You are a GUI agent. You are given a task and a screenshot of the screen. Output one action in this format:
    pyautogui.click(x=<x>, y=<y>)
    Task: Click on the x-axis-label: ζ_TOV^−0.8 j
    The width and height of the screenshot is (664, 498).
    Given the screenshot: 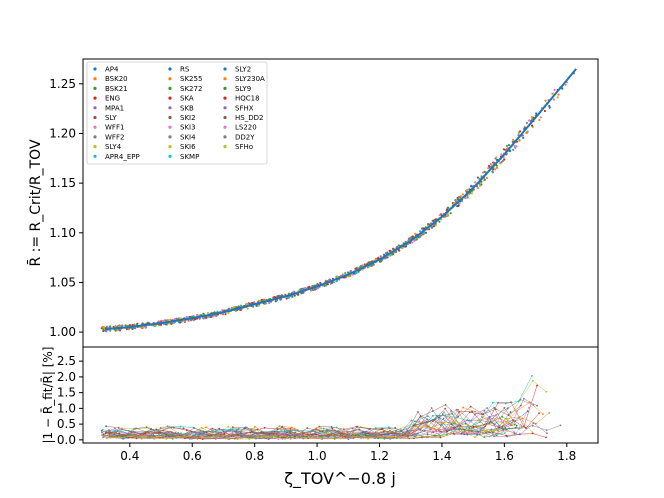 What is the action you would take?
    pyautogui.click(x=340, y=479)
    